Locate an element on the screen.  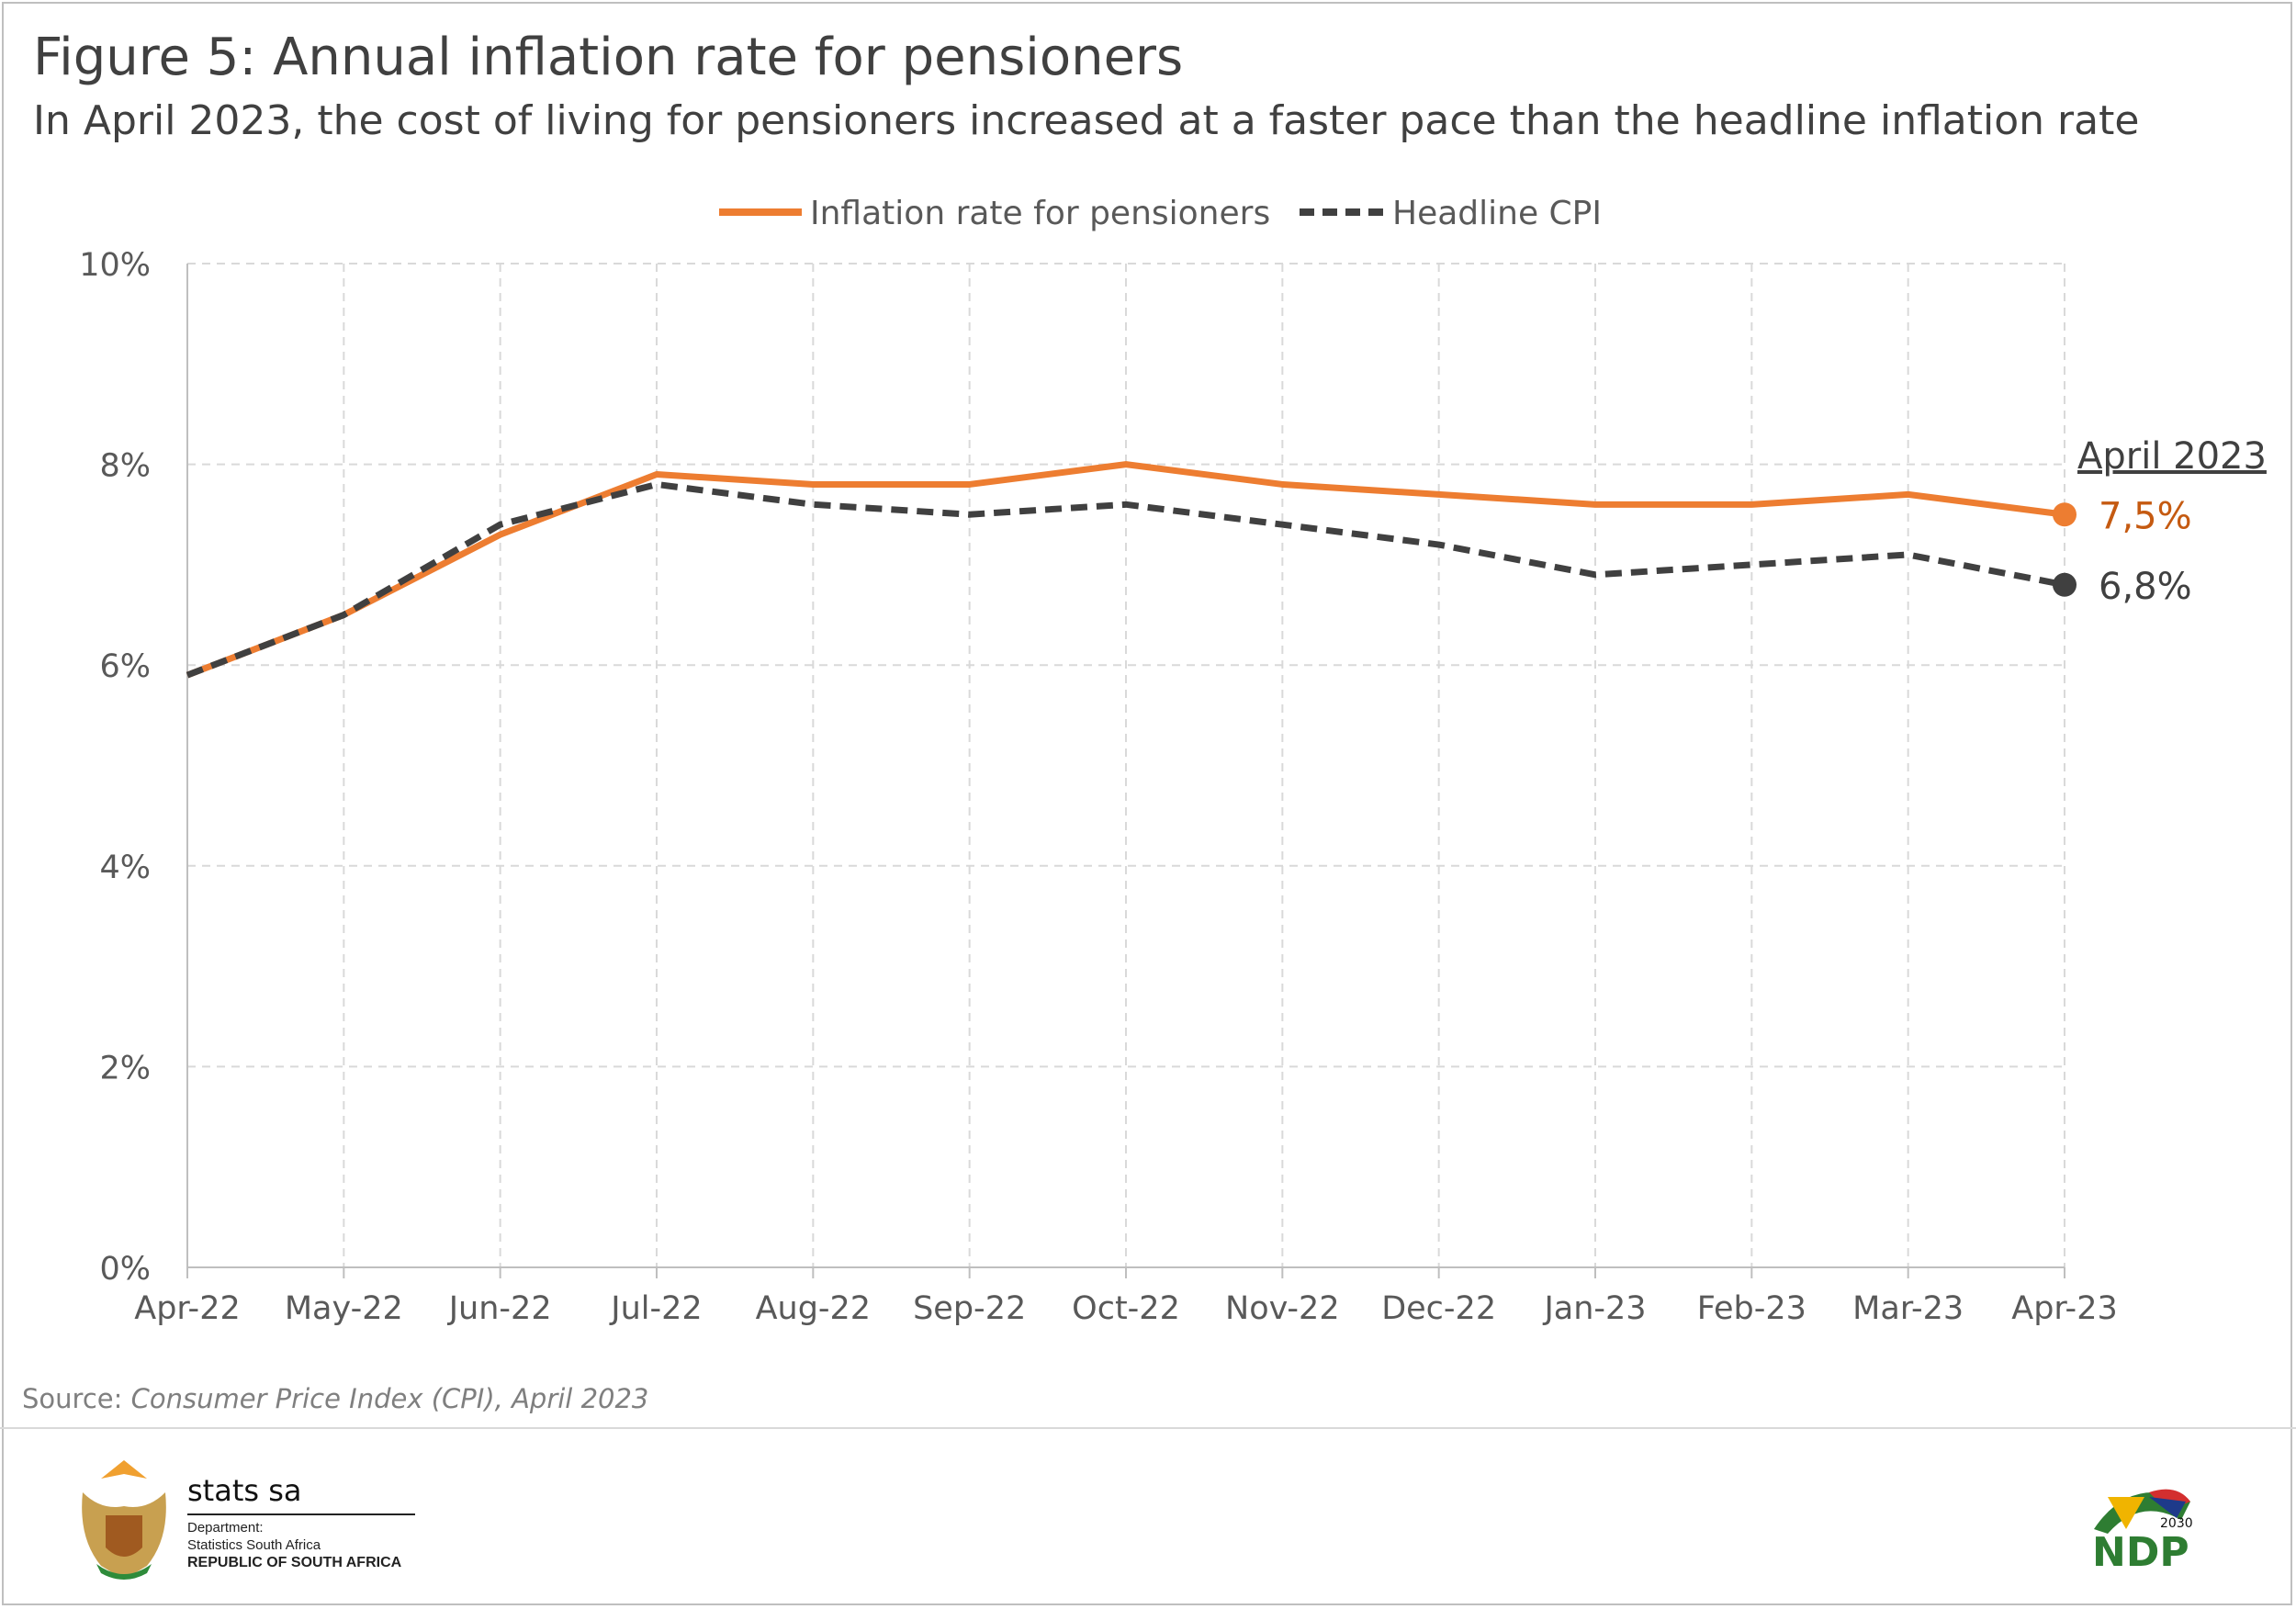
y-tick-label: 6% is located at coordinates (125, 666).